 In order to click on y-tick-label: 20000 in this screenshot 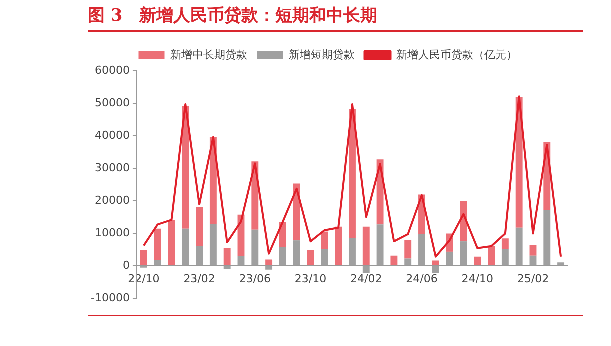, I will do `click(112, 200)`.